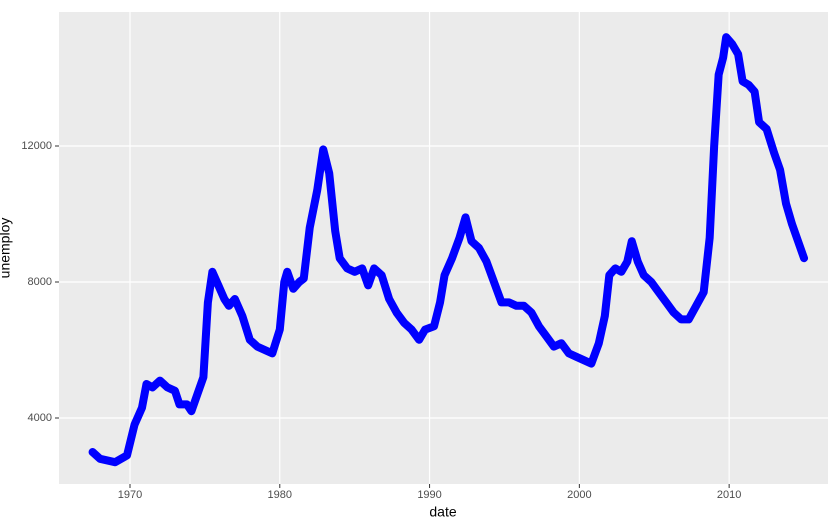 The height and width of the screenshot is (529, 828). I want to click on x-tick-label: 2000, so click(579, 495).